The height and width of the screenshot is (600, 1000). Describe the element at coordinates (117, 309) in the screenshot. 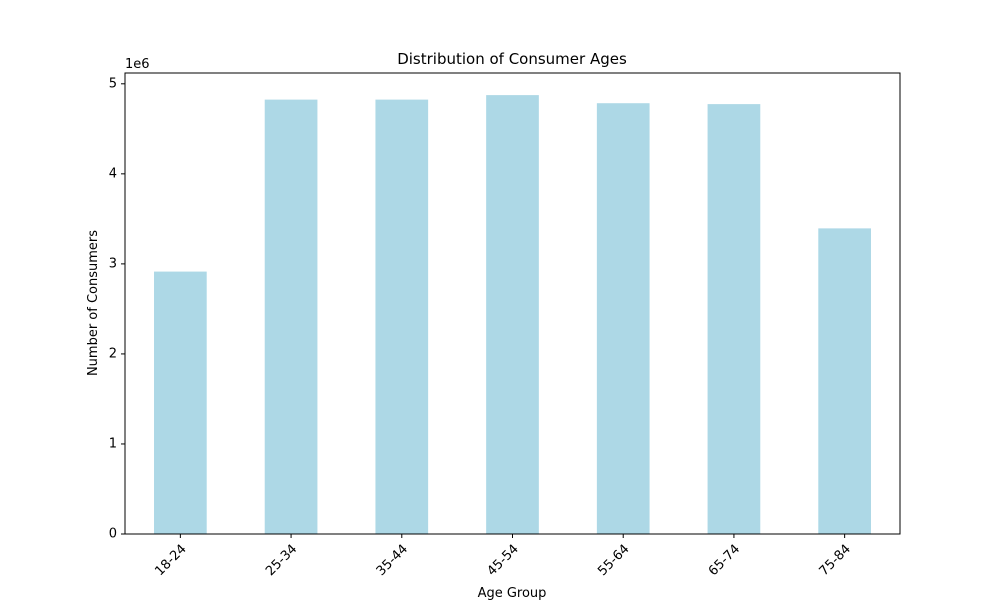

I see `y-ticks-group: 0 1 2 3 4 5` at that location.